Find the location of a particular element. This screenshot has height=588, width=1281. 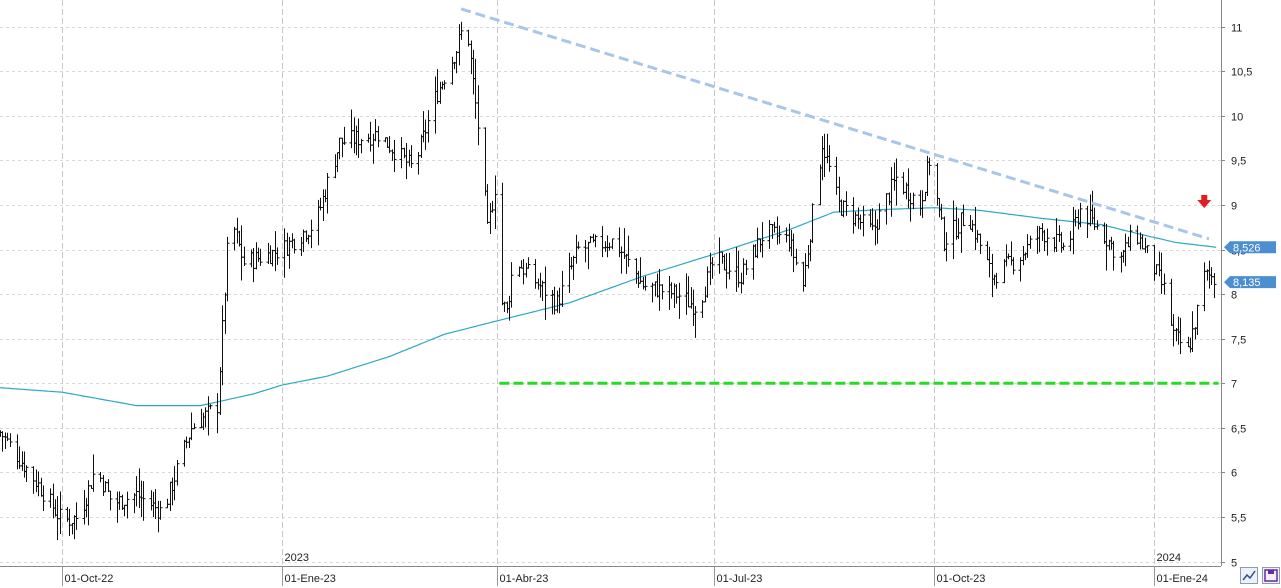

x-year-label: 2024 is located at coordinates (1169, 558).